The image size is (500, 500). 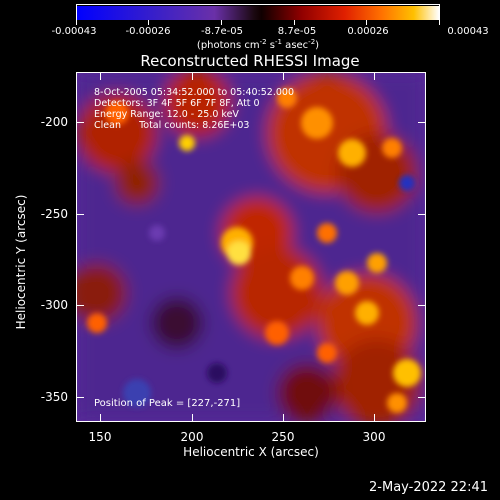 I want to click on y-tick-label: -300, so click(x=54, y=305).